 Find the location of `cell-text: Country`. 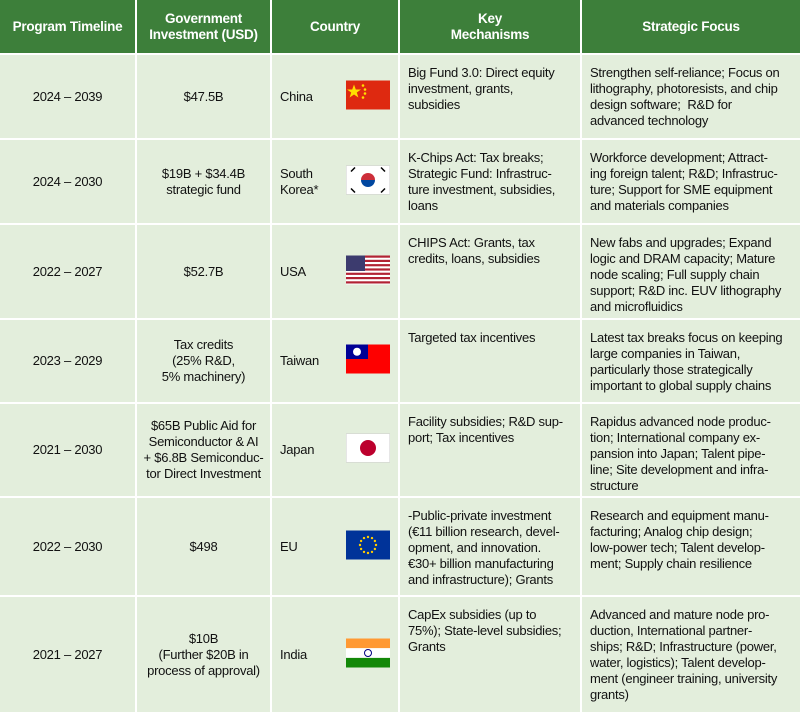

cell-text: Country is located at coordinates (335, 26).